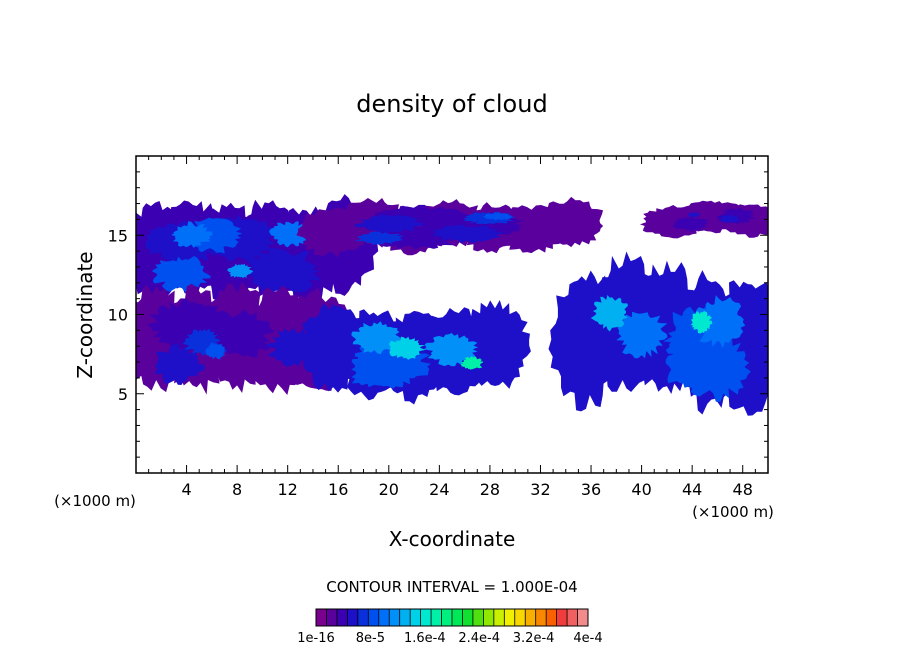  I want to click on x-tick-label-4: 4, so click(186, 489).